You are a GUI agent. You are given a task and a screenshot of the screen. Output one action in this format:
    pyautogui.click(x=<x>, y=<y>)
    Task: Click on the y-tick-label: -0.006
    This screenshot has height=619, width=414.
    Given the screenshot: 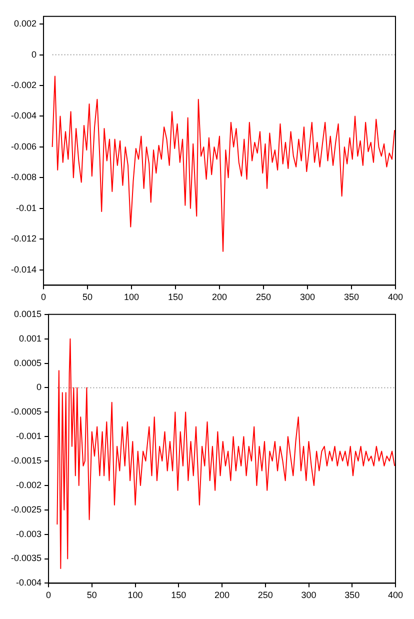 What is the action you would take?
    pyautogui.click(x=23, y=146)
    